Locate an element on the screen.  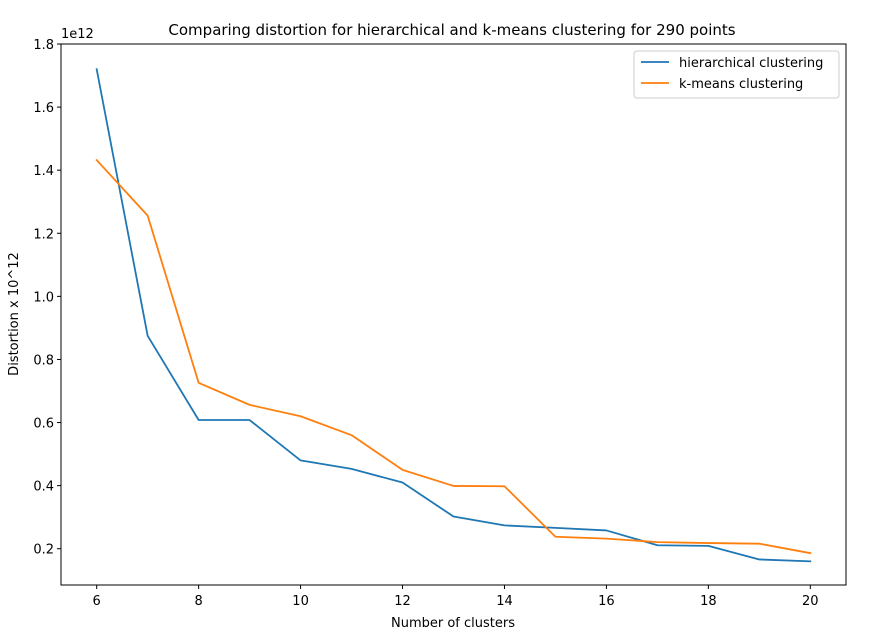
legend-box is located at coordinates (736, 74).